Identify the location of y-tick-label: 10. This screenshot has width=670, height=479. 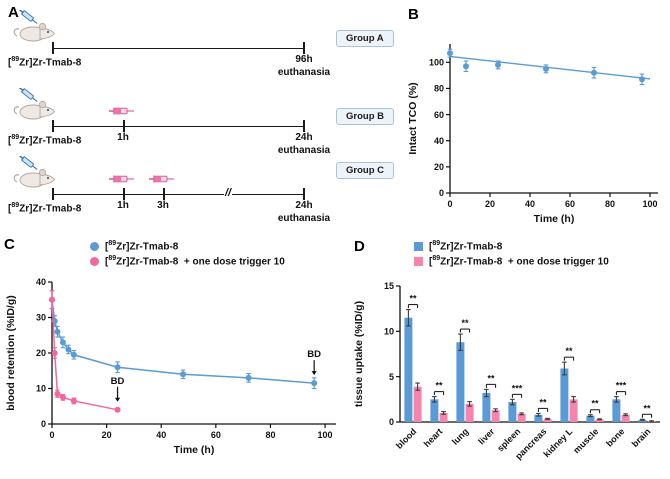
(389, 332).